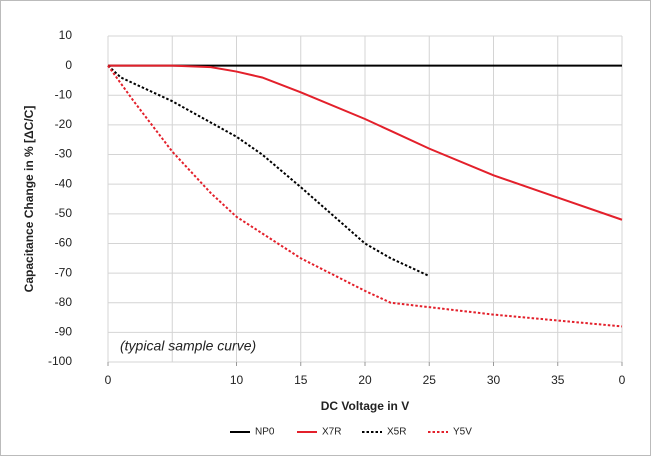  What do you see at coordinates (396, 432) in the screenshot?
I see `legend-label: X5R` at bounding box center [396, 432].